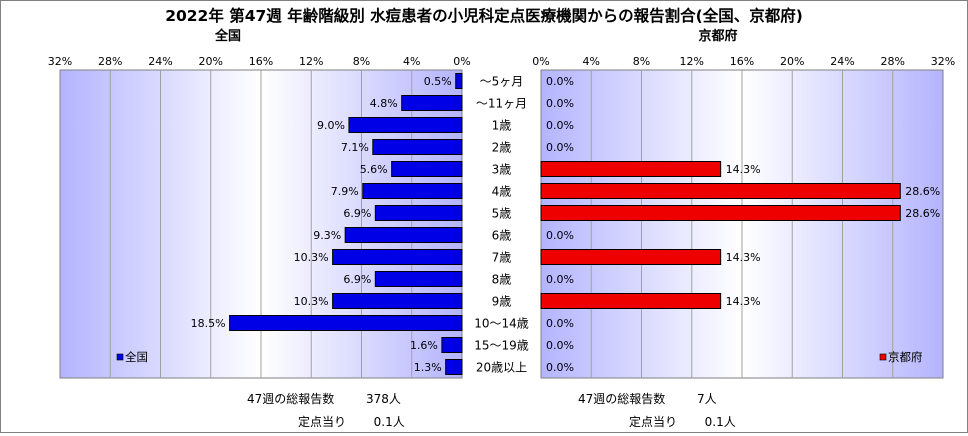 The width and height of the screenshot is (968, 436). Describe the element at coordinates (706, 399) in the screenshot. I see `kyoto-total-value: 7人` at that location.